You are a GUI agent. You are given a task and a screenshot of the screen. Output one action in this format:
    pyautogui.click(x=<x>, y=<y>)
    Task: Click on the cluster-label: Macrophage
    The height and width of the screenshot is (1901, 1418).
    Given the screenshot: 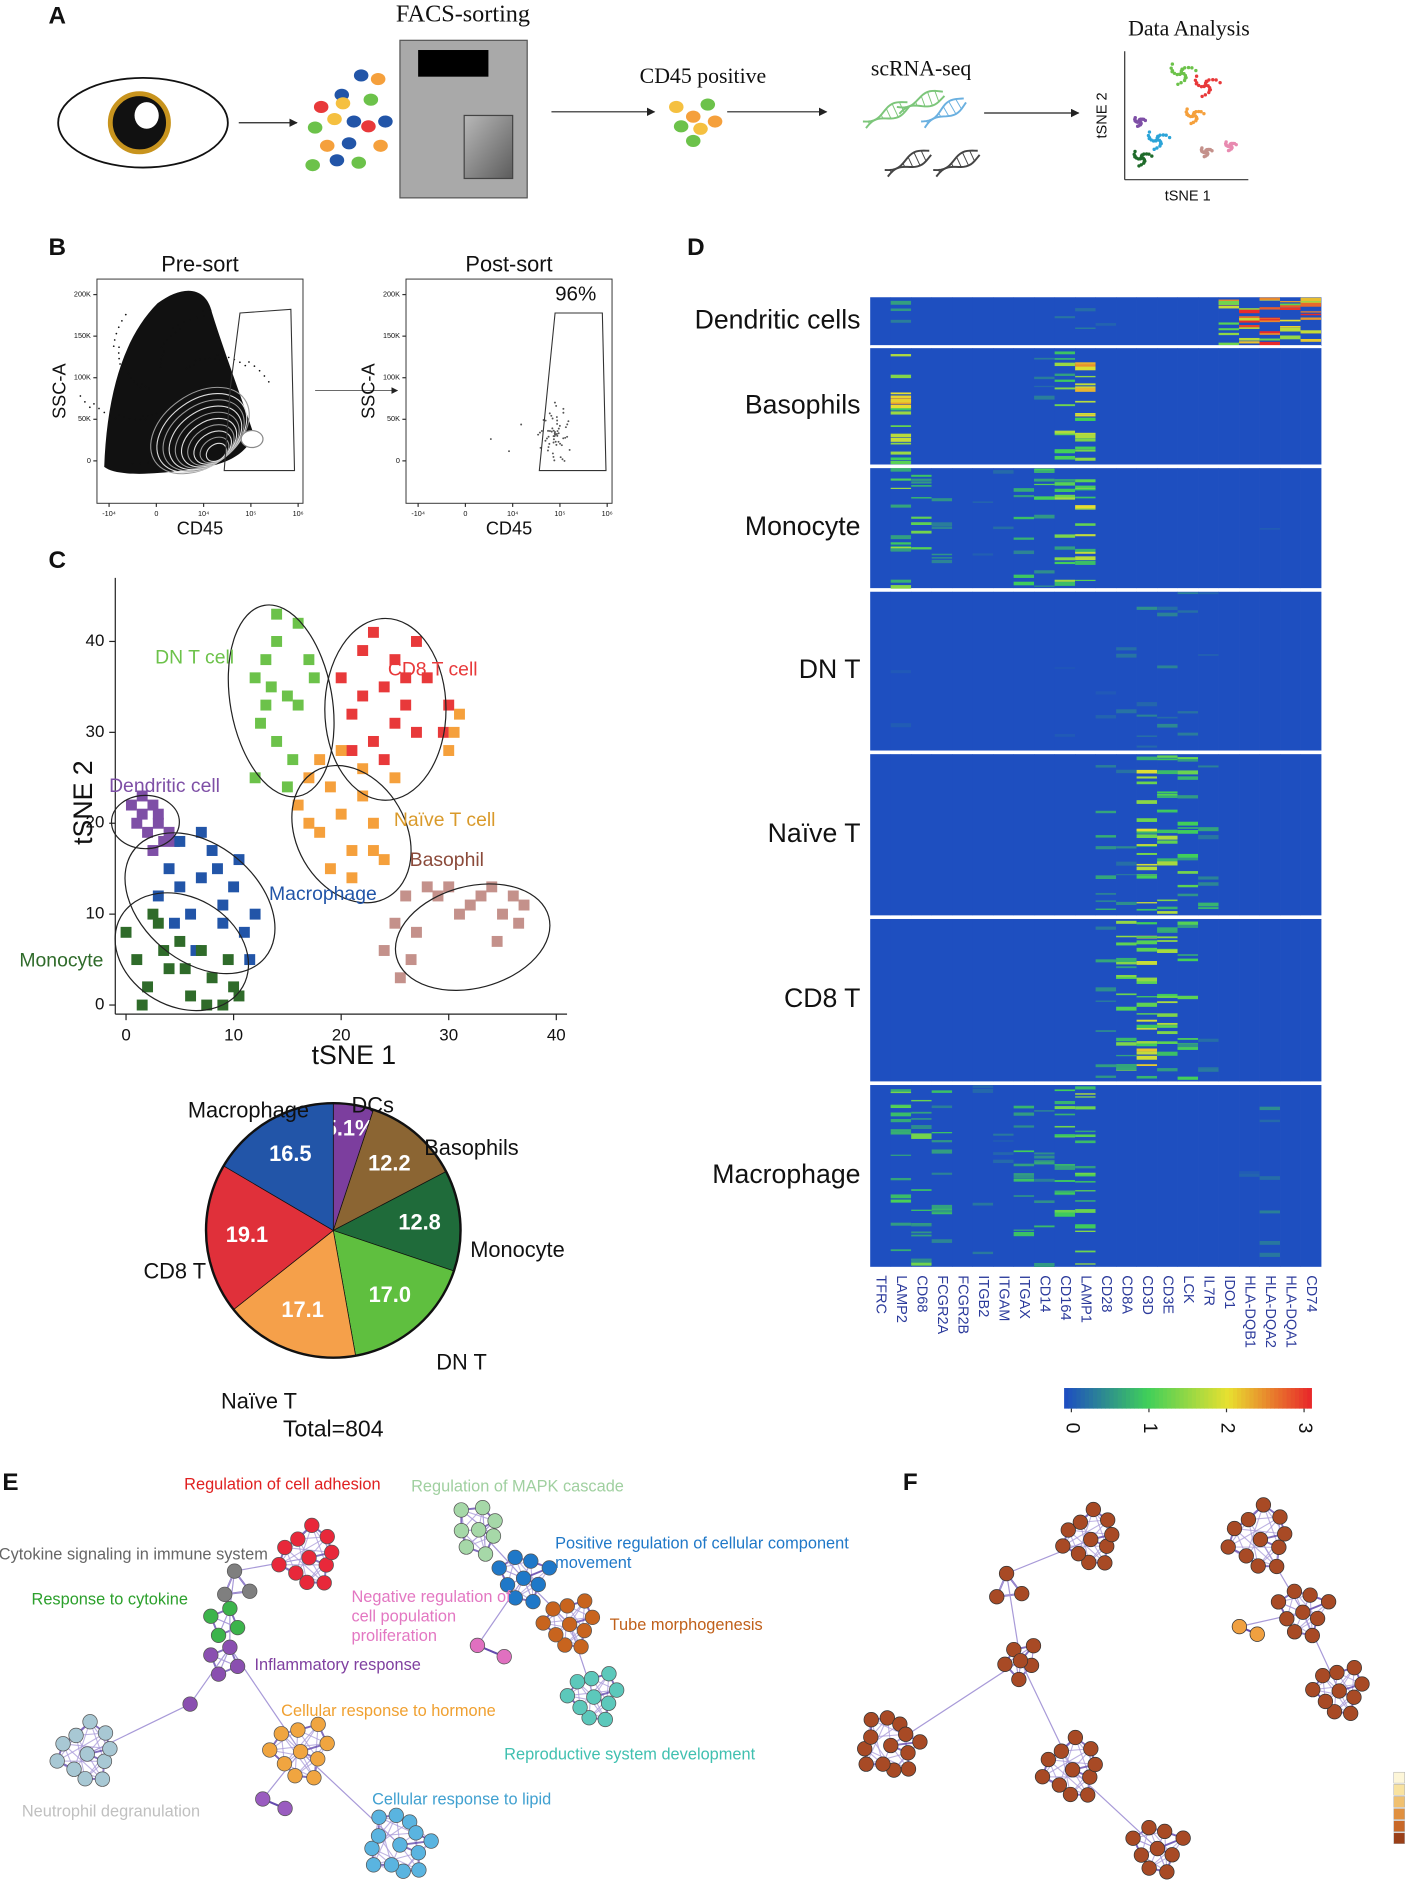 What is the action you would take?
    pyautogui.click(x=323, y=894)
    